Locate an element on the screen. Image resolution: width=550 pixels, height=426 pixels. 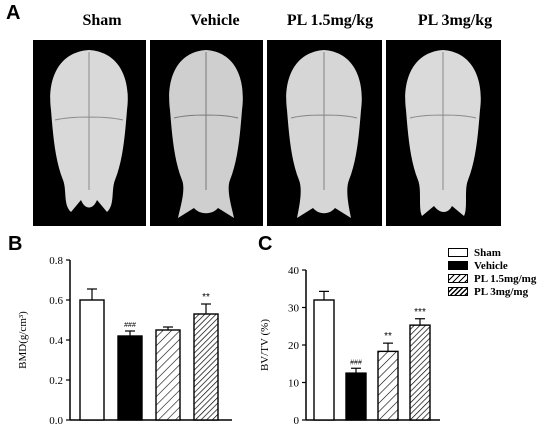
legend-label: Vehicle is located at coordinates (491, 265).